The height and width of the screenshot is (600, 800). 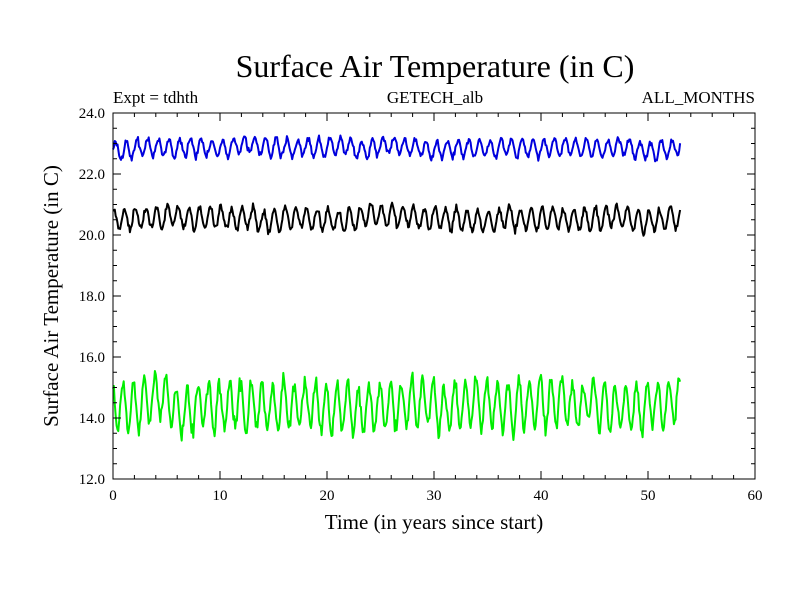 What do you see at coordinates (220, 496) in the screenshot?
I see `x-tick-label: 10` at bounding box center [220, 496].